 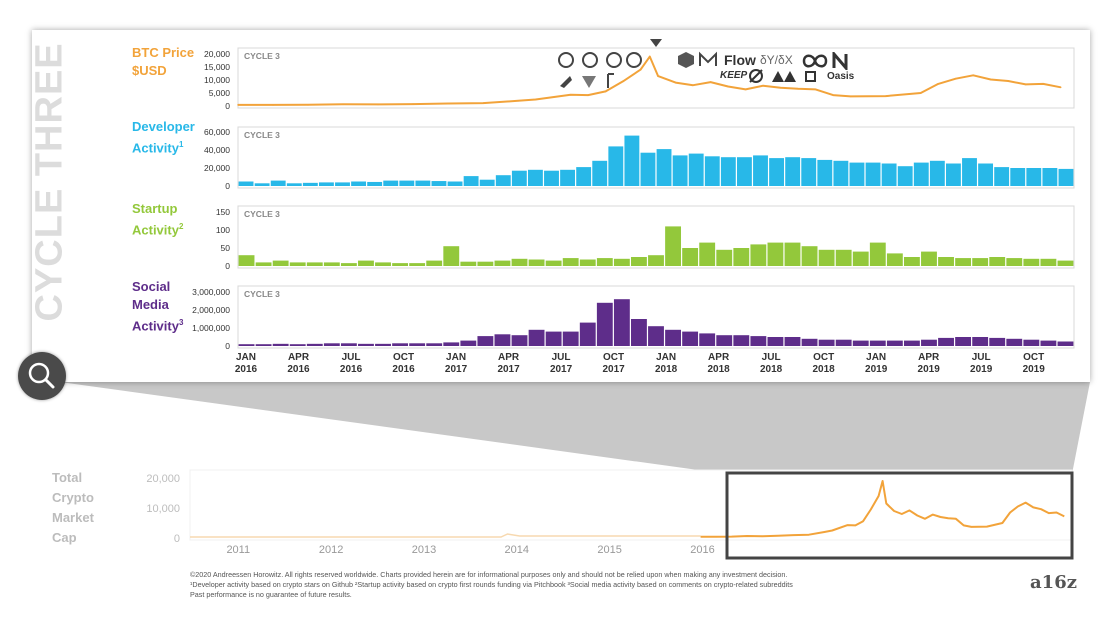 What do you see at coordinates (734, 75) in the screenshot?
I see `keep-logo: KEEP` at bounding box center [734, 75].